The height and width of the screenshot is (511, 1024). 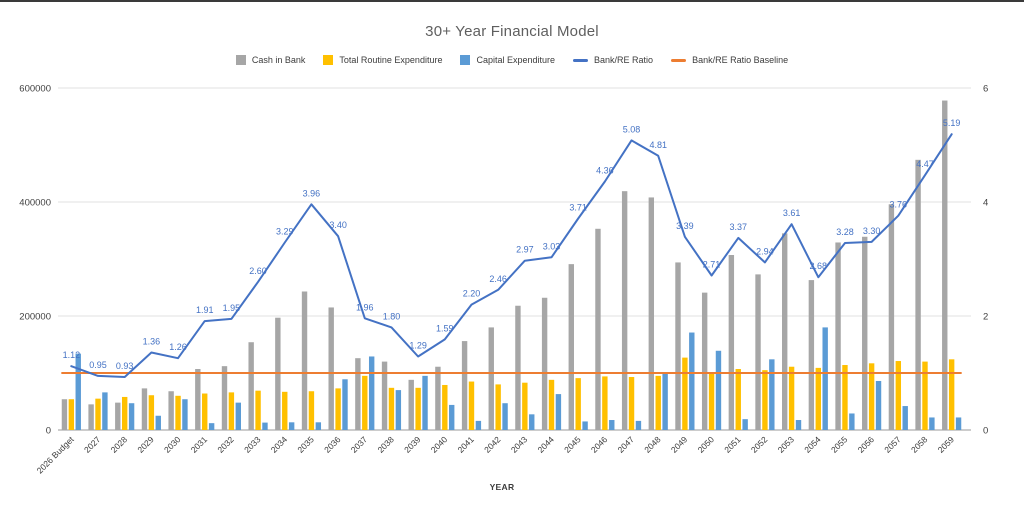 I want to click on ratio-value-label: 4.81, so click(x=658, y=145).